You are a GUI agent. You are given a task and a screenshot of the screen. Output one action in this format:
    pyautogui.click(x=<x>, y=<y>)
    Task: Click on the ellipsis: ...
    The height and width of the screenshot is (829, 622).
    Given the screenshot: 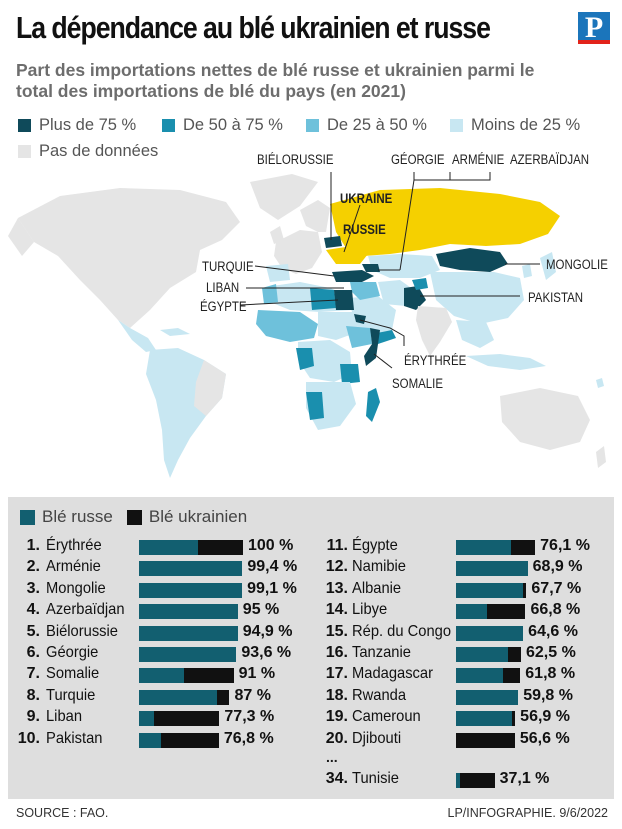 What is the action you would take?
    pyautogui.click(x=332, y=757)
    